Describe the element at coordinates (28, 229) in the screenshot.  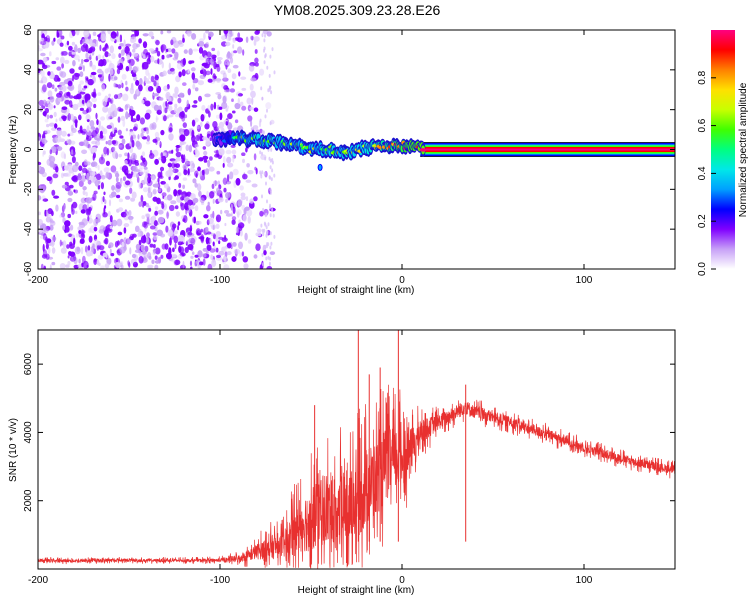
I see `y-tick-label: -40` at that location.